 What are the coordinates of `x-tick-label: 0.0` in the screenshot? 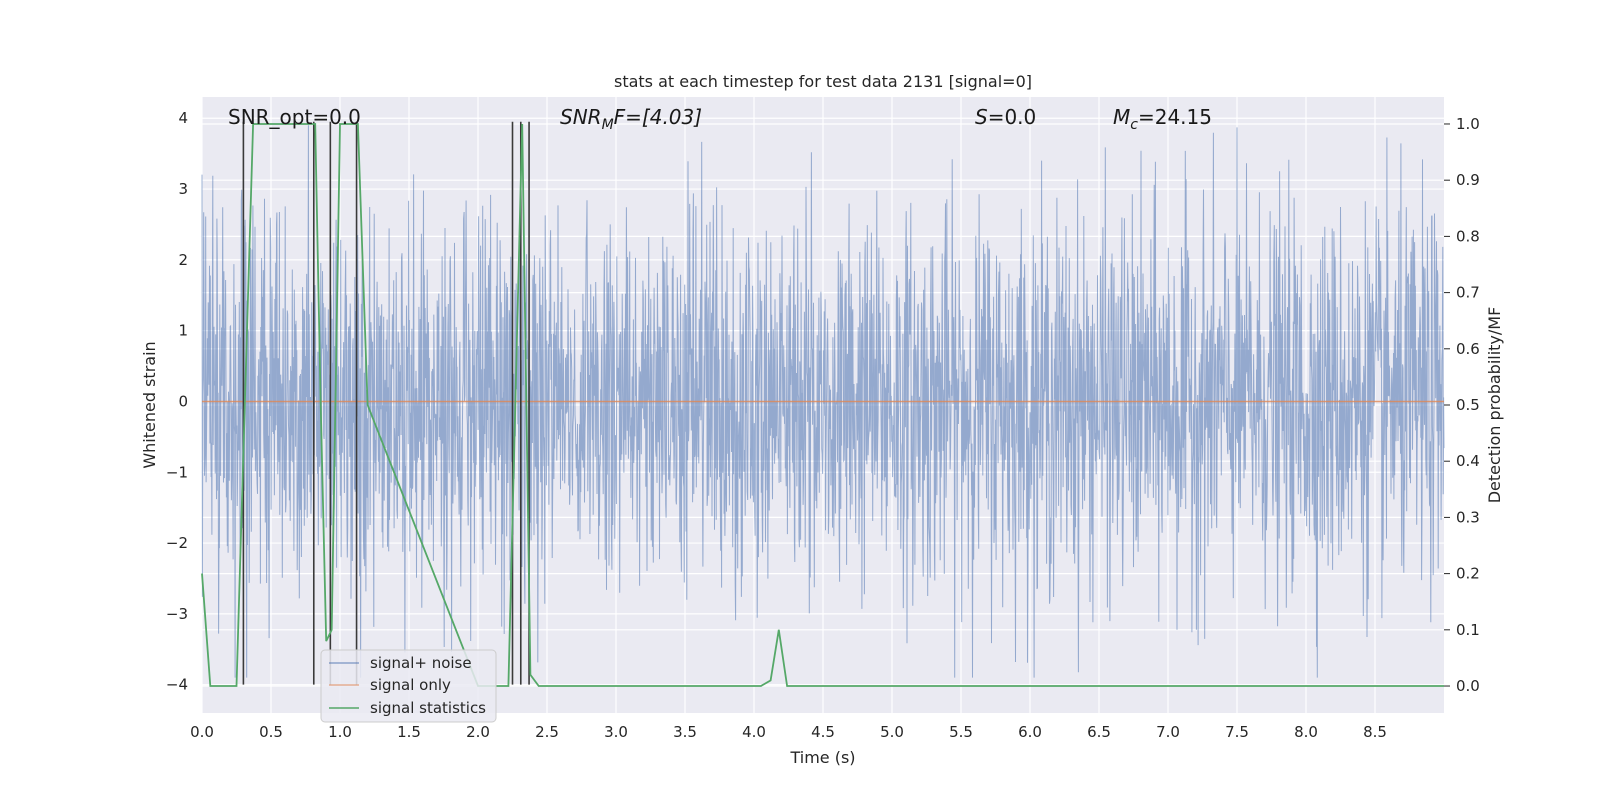 It's located at (202, 732).